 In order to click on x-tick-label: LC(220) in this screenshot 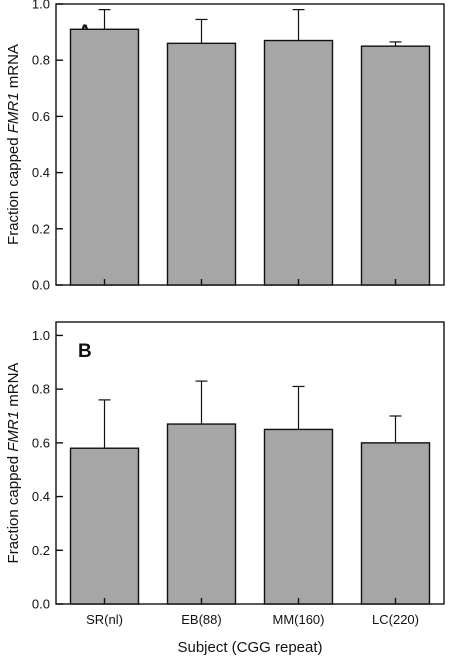, I will do `click(395, 619)`.